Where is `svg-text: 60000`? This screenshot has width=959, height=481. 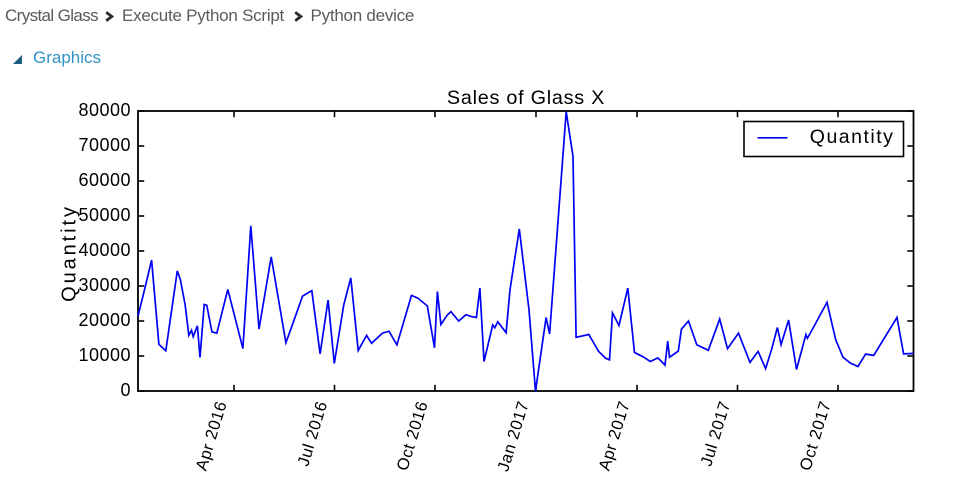 svg-text: 60000 is located at coordinates (104, 180).